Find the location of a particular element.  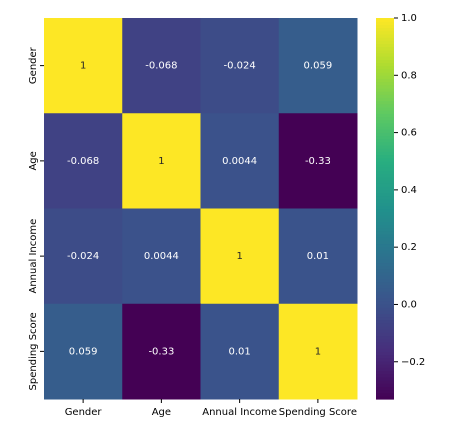

cell-label: -0.068 is located at coordinates (161, 66).